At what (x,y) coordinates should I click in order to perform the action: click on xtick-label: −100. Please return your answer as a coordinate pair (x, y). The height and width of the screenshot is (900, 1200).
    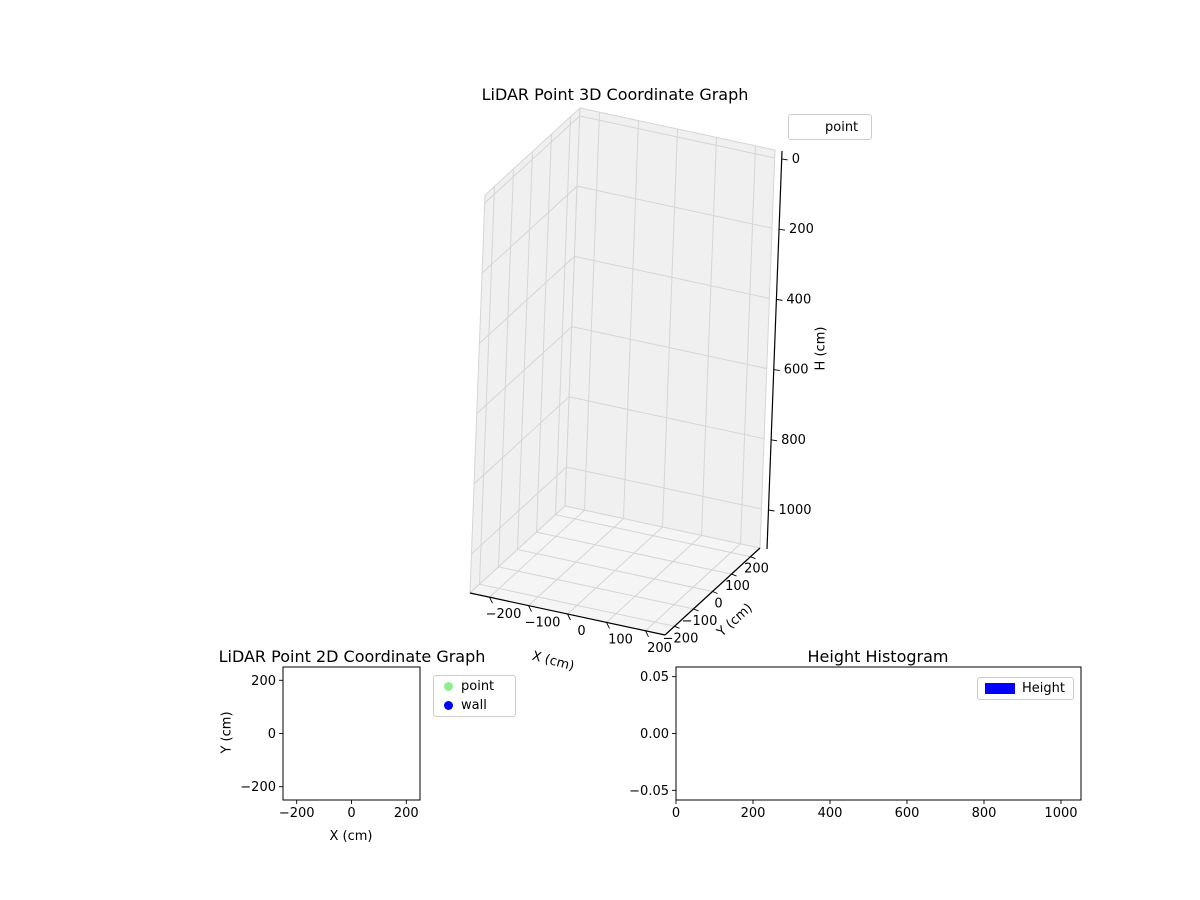
    Looking at the image, I should click on (543, 623).